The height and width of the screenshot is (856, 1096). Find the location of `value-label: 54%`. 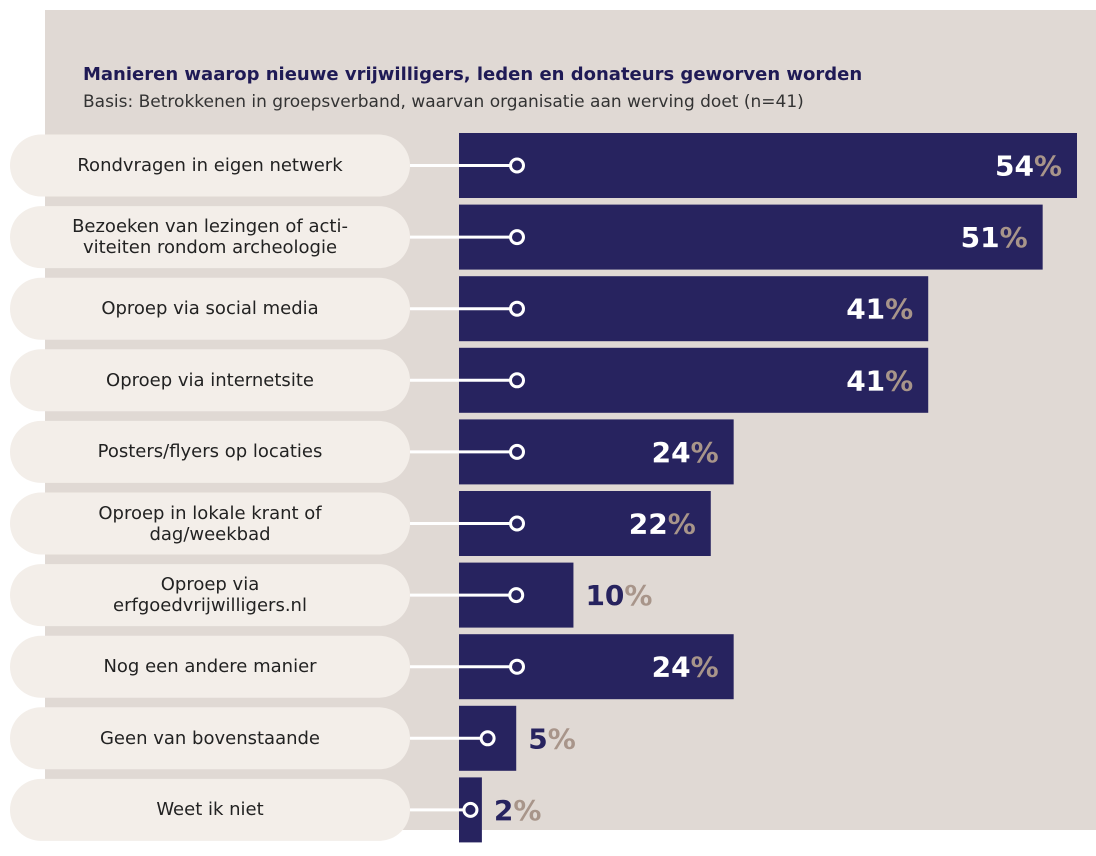

value-label: 54% is located at coordinates (1028, 166).